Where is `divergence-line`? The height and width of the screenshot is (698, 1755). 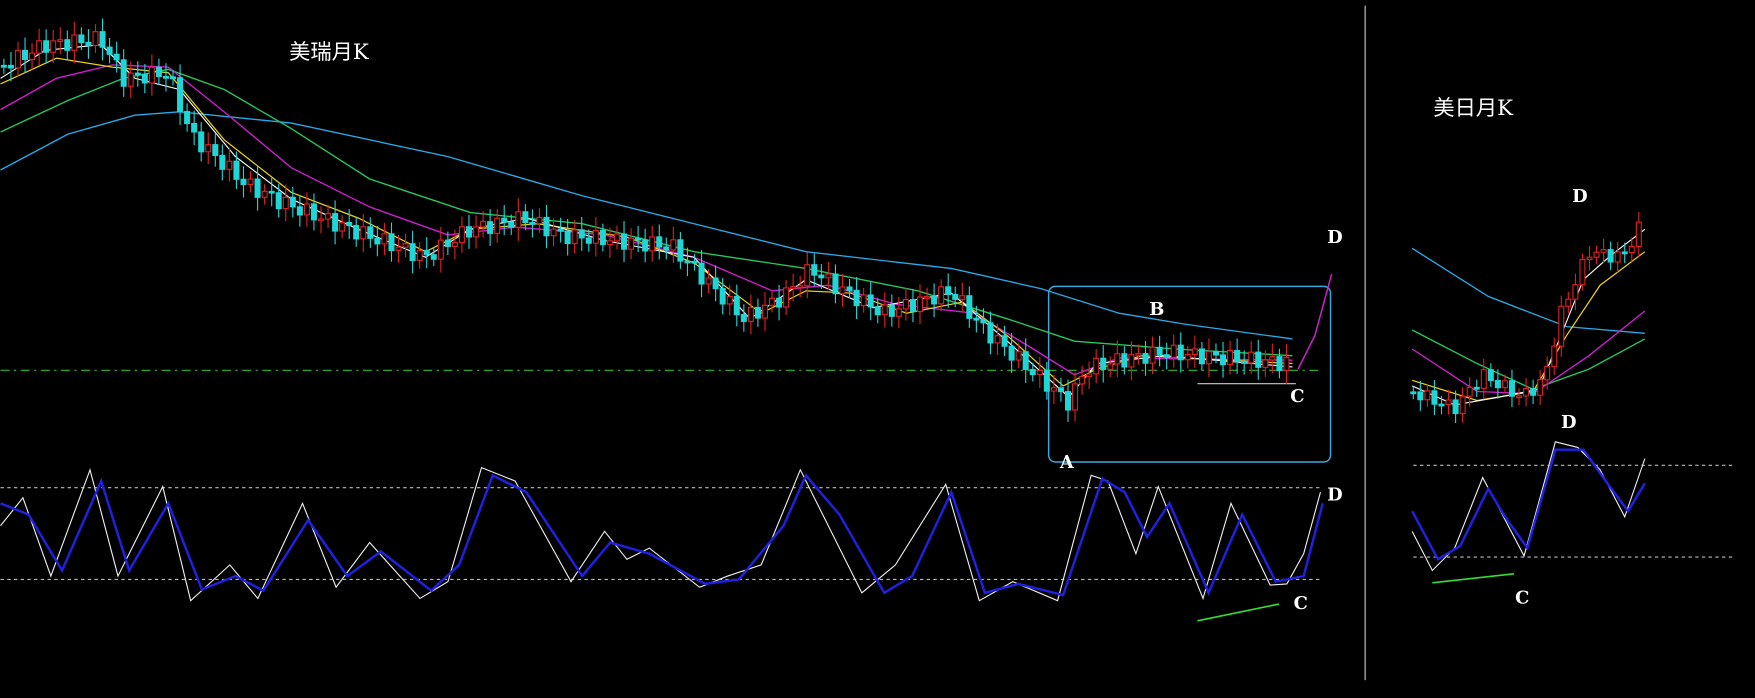
divergence-line is located at coordinates (1238, 612).